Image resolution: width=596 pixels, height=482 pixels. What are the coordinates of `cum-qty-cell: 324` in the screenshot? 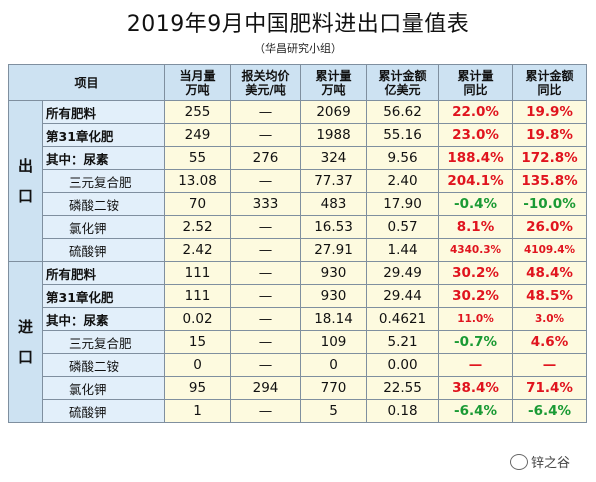 It's located at (334, 158).